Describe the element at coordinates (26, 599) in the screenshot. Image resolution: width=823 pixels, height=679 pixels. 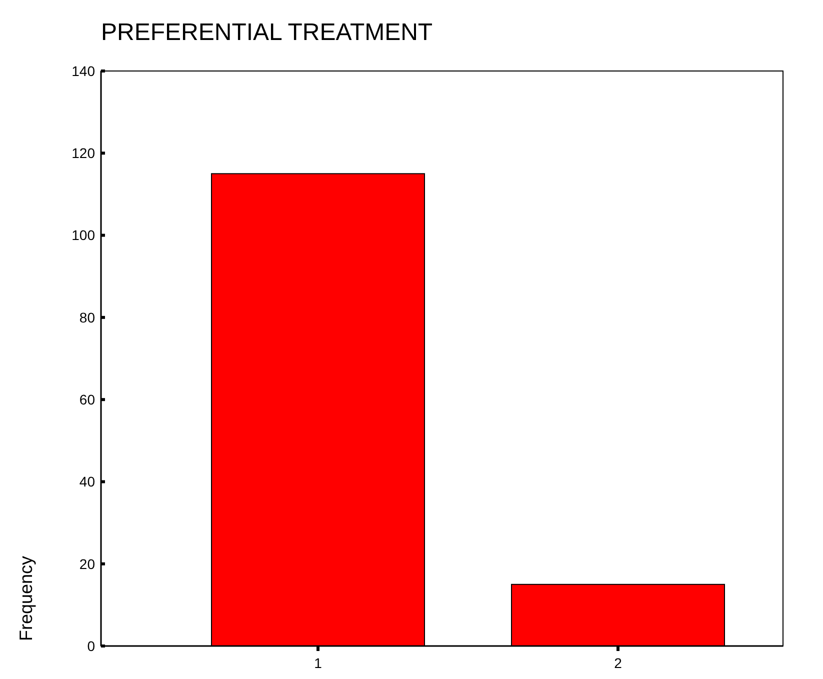
I see `y-axis-title: Frequency` at that location.